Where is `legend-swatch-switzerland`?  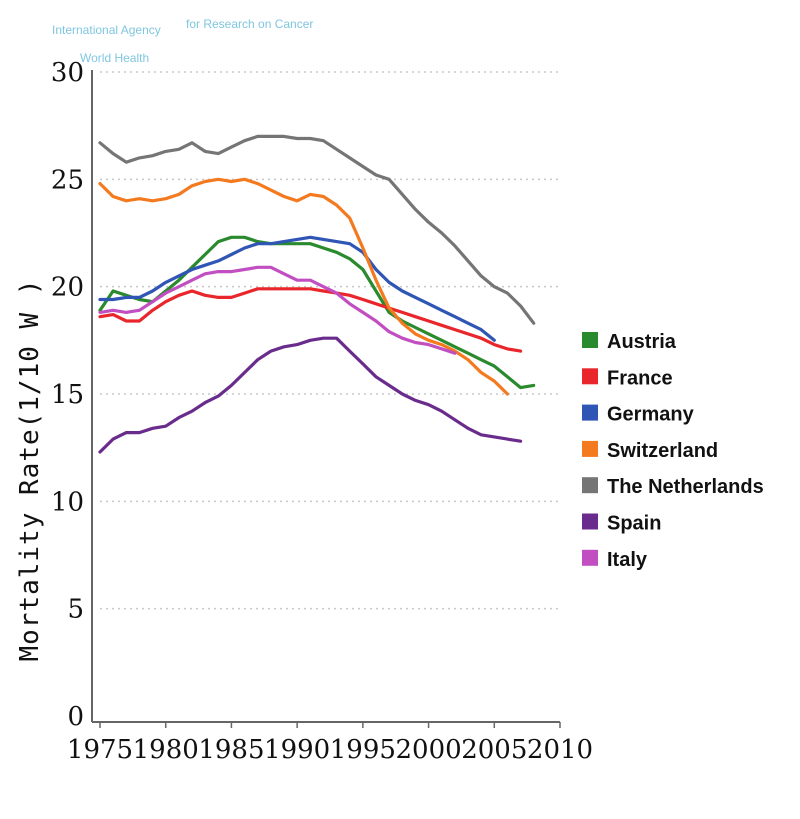
legend-swatch-switzerland is located at coordinates (590, 448).